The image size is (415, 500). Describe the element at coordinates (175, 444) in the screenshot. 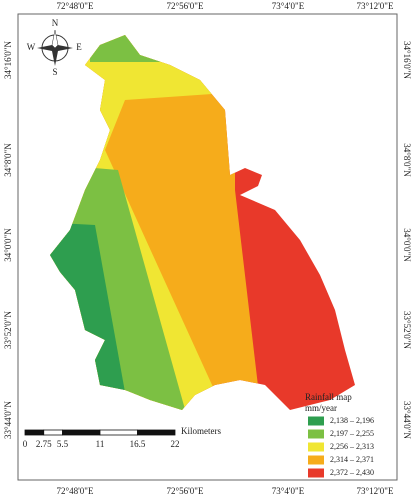

I see `scale-label: 22` at that location.